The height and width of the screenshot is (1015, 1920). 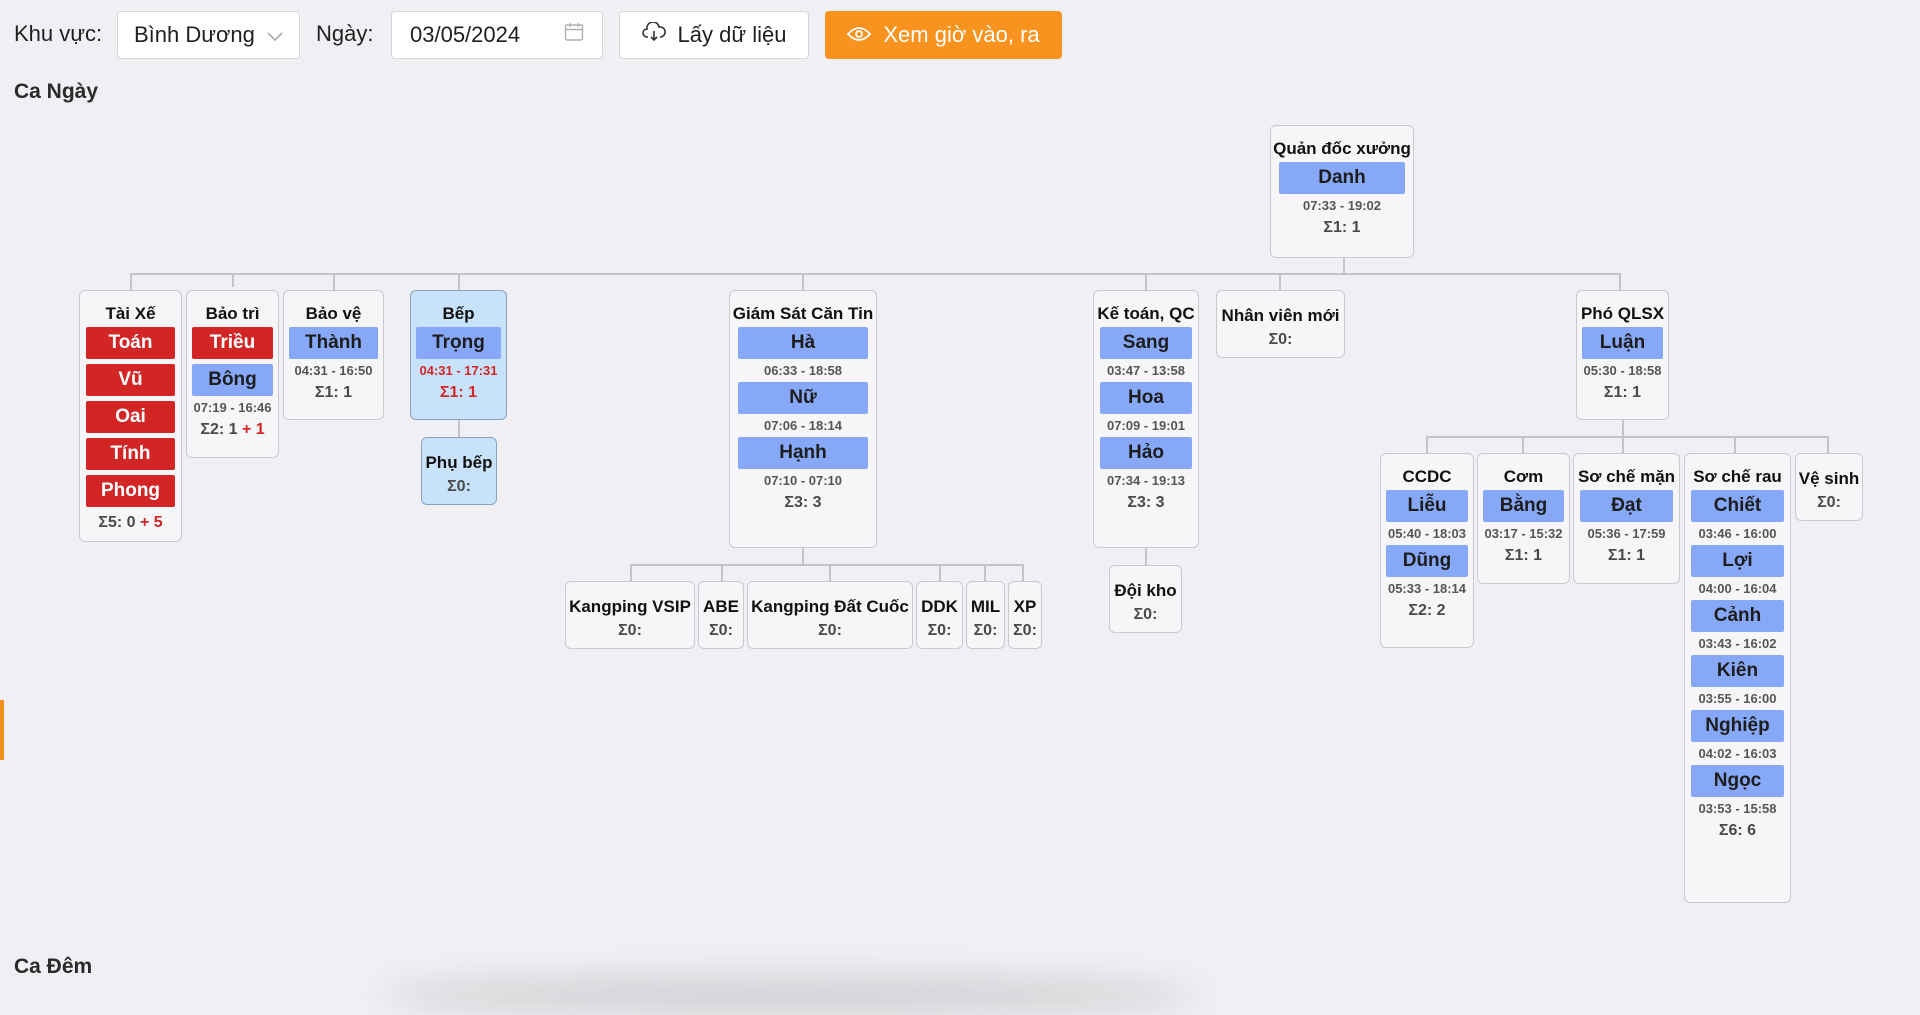 What do you see at coordinates (1427, 476) in the screenshot?
I see `node-title: CCDC` at bounding box center [1427, 476].